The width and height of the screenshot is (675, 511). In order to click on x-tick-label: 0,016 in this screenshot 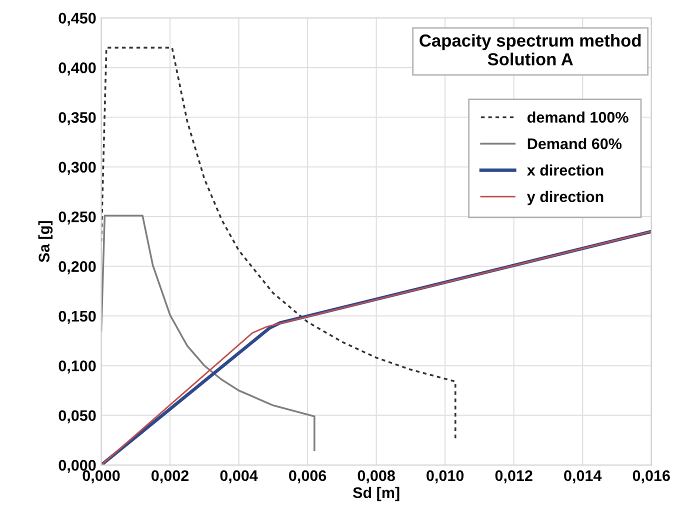, I will do `click(651, 477)`.